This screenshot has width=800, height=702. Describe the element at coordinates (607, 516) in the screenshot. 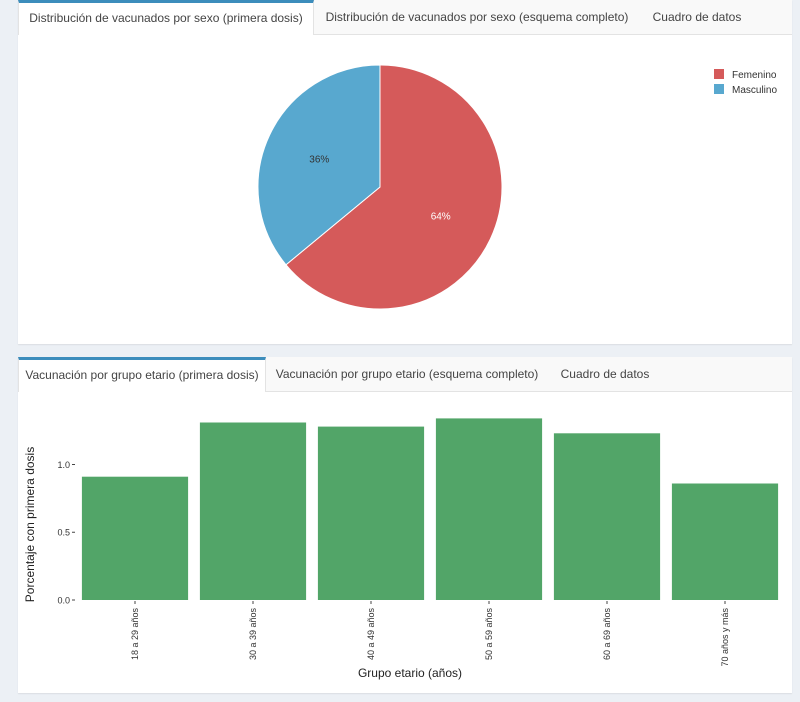

I see `bar-60-a-69-anos` at that location.